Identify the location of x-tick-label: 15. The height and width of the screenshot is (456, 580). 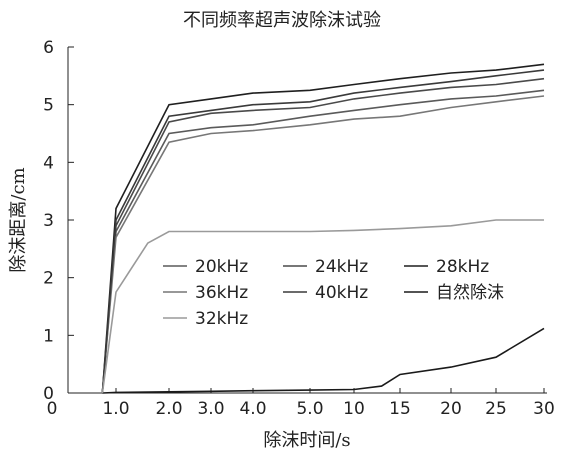
(400, 409).